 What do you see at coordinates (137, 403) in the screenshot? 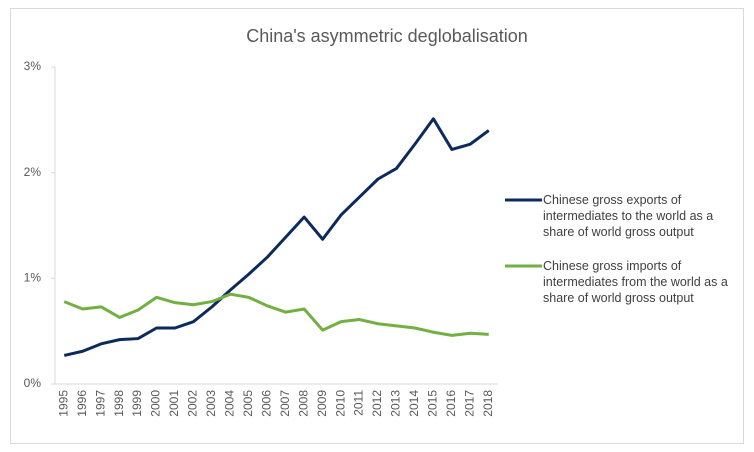
I see `x-tick-label: 1999` at bounding box center [137, 403].